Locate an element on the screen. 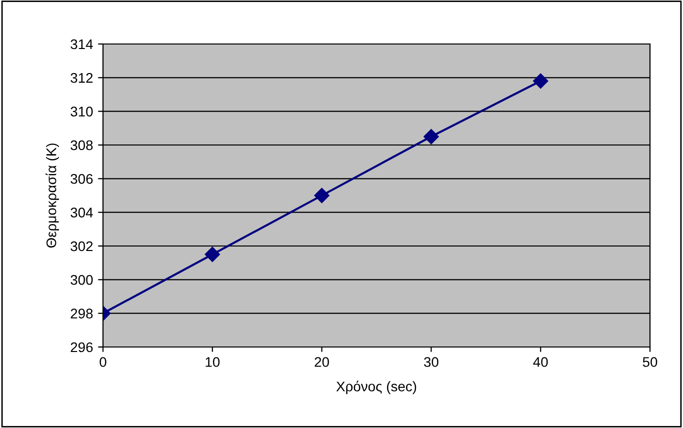 This screenshot has width=683, height=428. x-tick-label: 0 is located at coordinates (103, 362).